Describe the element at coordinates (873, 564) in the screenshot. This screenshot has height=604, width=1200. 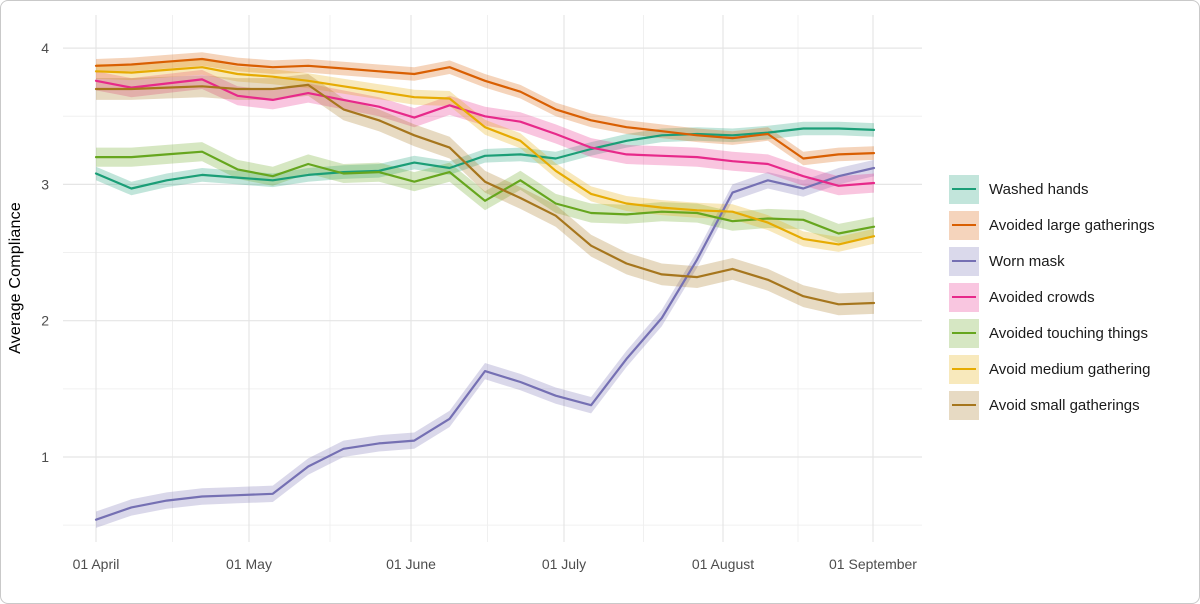
I see `x-tick-label: 01 September` at that location.